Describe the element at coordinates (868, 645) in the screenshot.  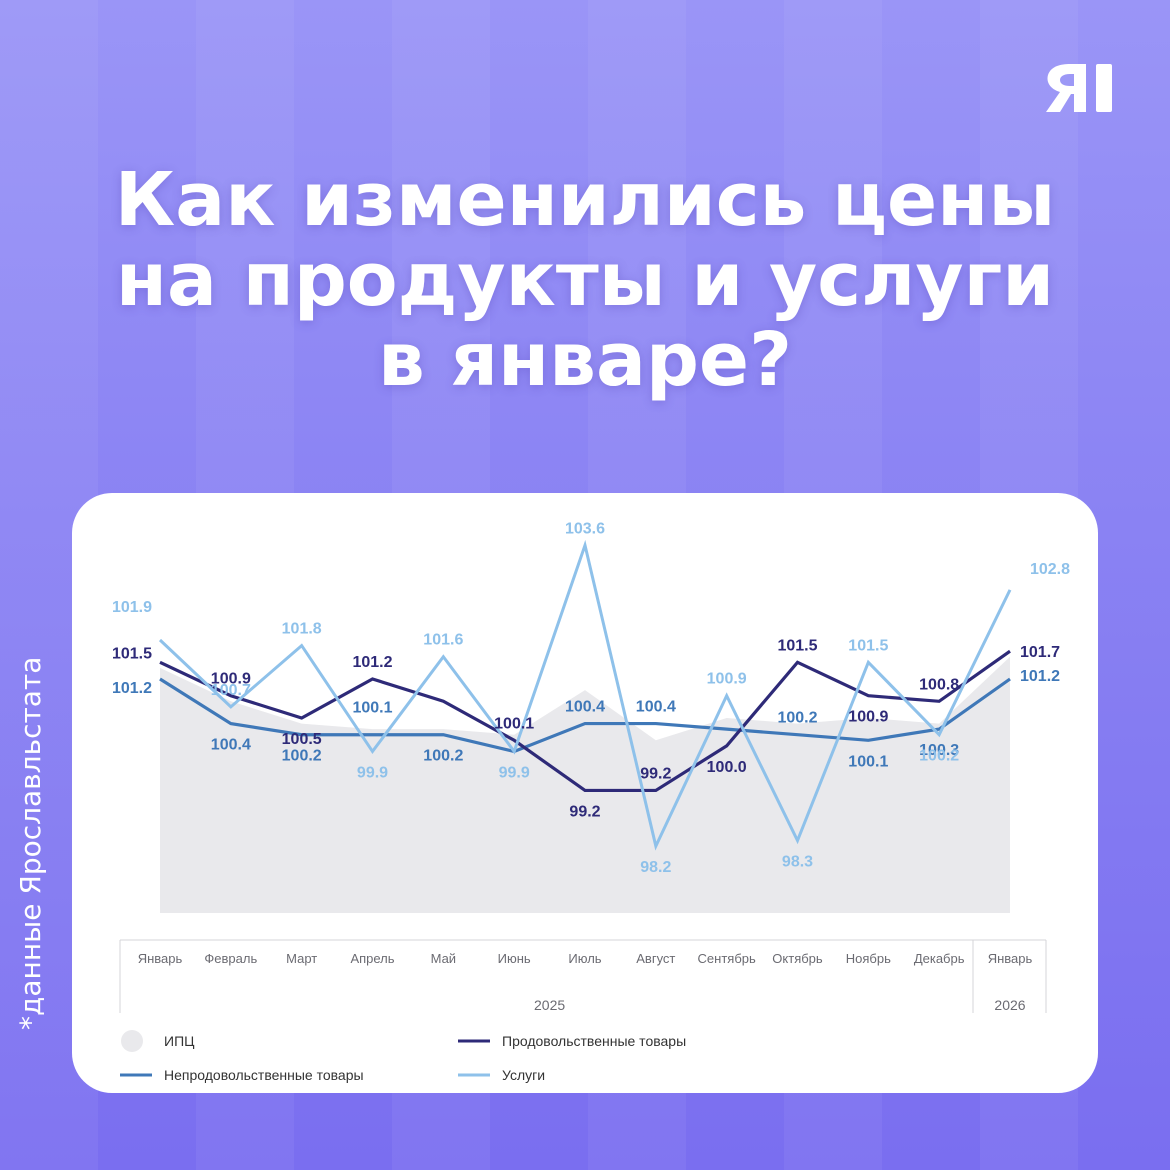
I see `data-label-services: 101.5` at that location.